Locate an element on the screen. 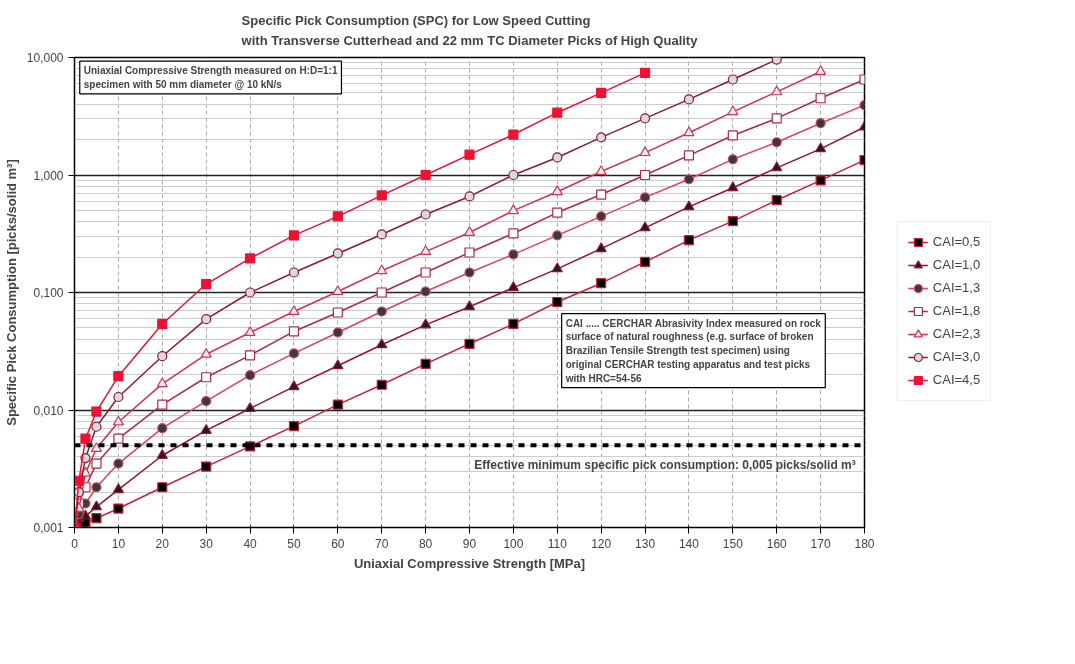  chart-title: Specific Pick Consumption (SPC) for Low Speed Cutting with Transverse Cutterhead and 22 mm TC Diameter Picks of High Quality is located at coordinates (469, 30).